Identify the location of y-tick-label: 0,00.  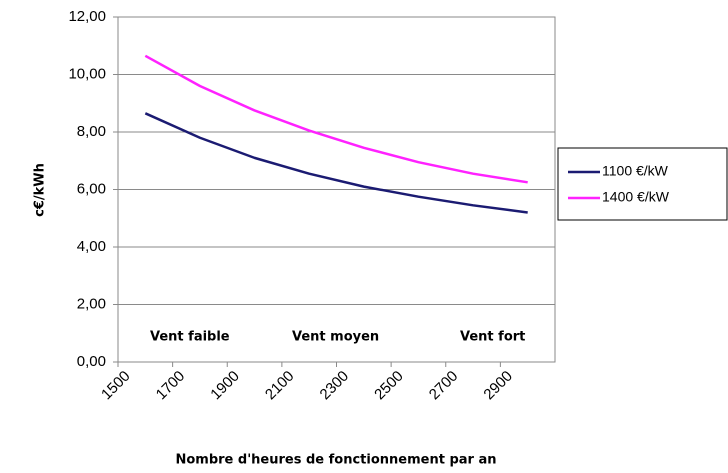
(91, 361).